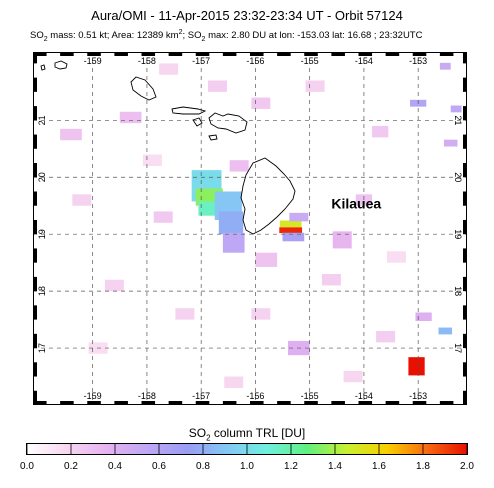 The image size is (494, 488). What do you see at coordinates (27, 466) in the screenshot?
I see `colorbar-label: 0.0` at bounding box center [27, 466].